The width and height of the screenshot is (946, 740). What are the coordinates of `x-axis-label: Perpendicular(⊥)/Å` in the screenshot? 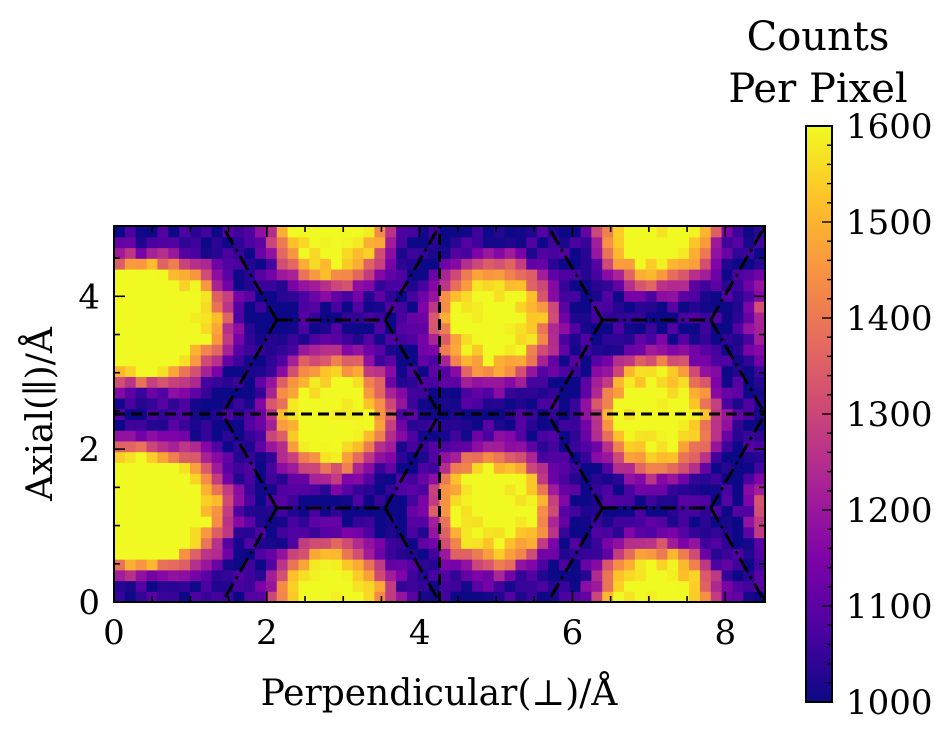 It's located at (440, 693).